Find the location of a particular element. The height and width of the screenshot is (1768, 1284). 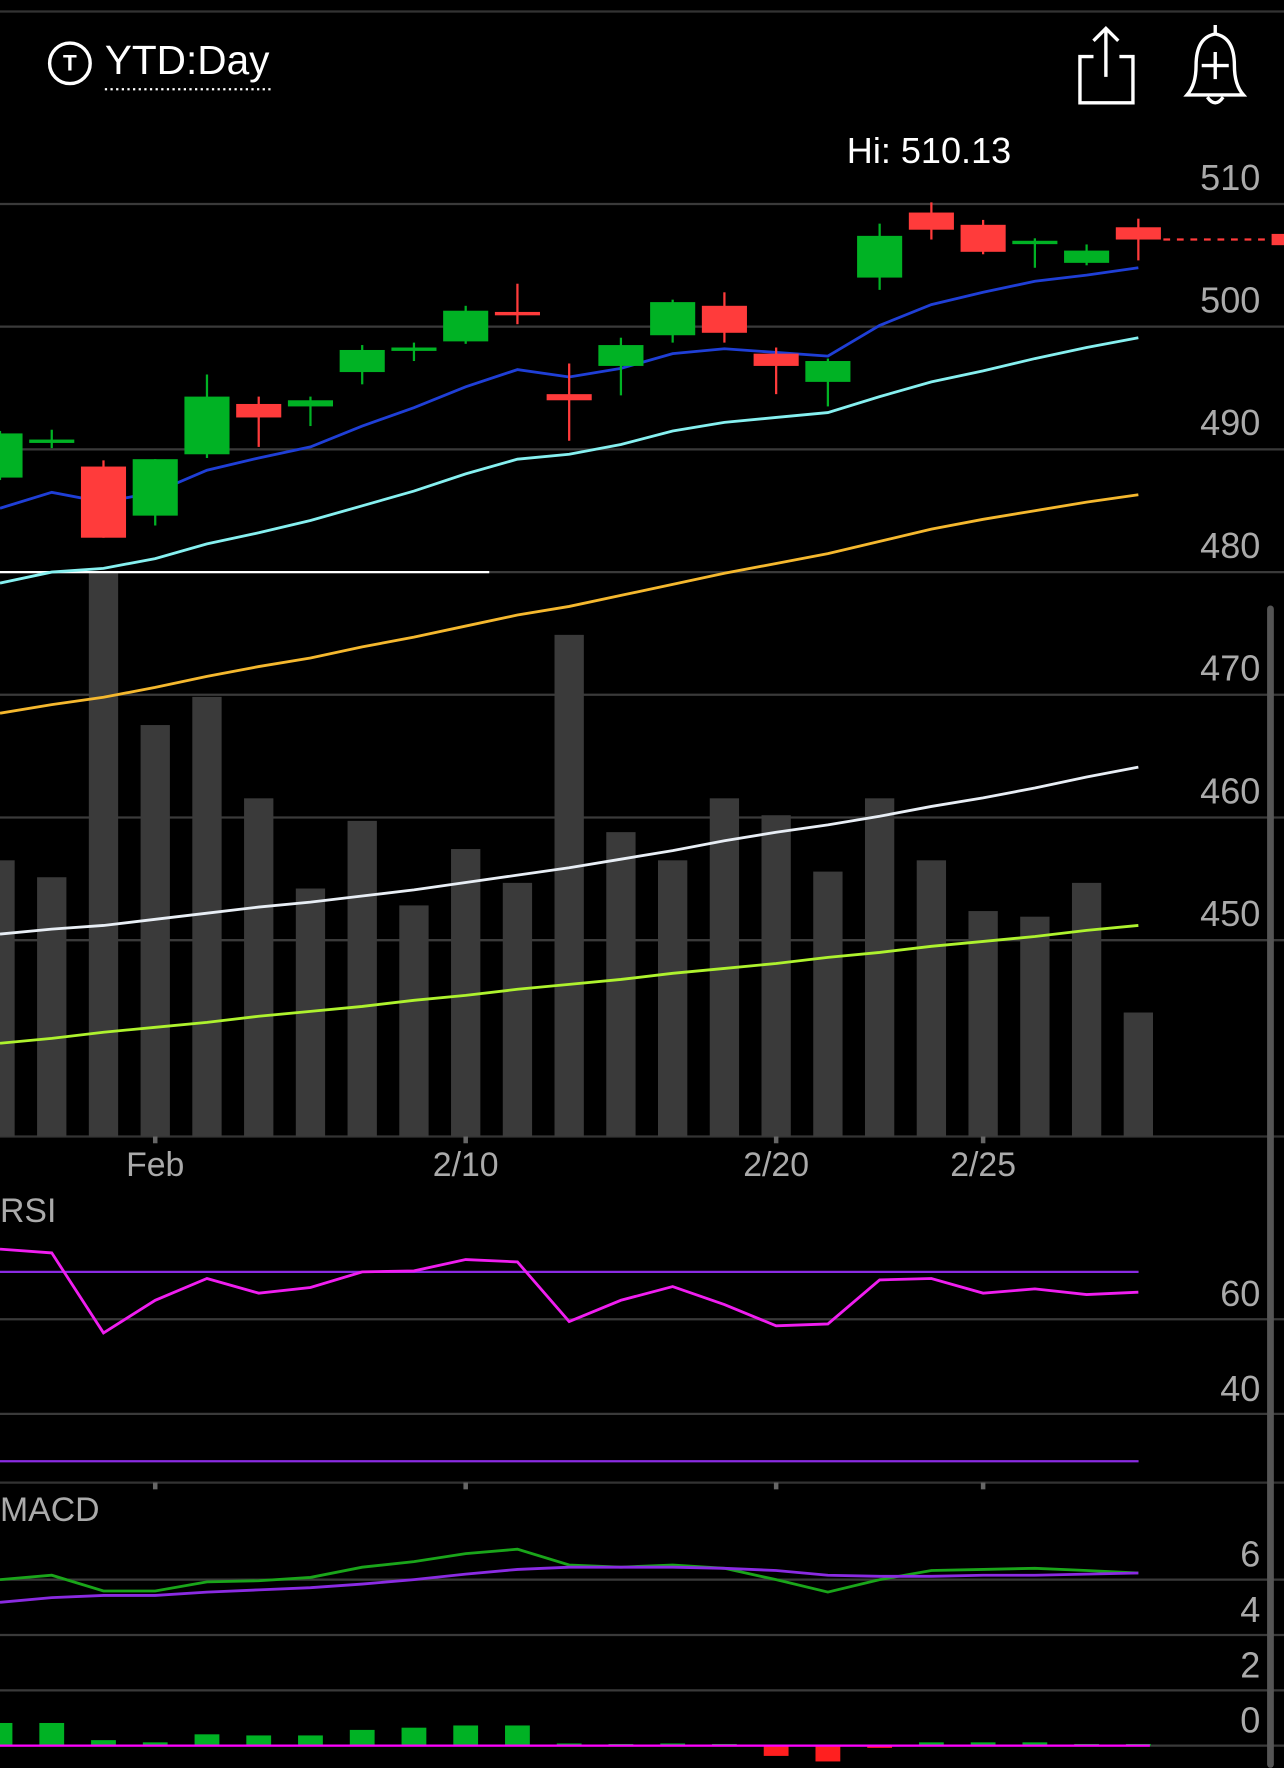

indicator-line is located at coordinates (569, 1291).